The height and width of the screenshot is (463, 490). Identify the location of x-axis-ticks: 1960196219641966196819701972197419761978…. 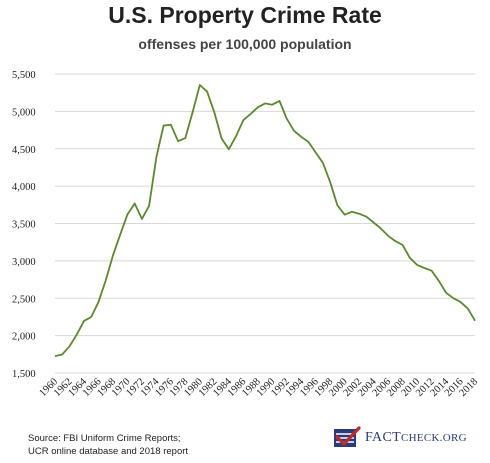
(258, 387).